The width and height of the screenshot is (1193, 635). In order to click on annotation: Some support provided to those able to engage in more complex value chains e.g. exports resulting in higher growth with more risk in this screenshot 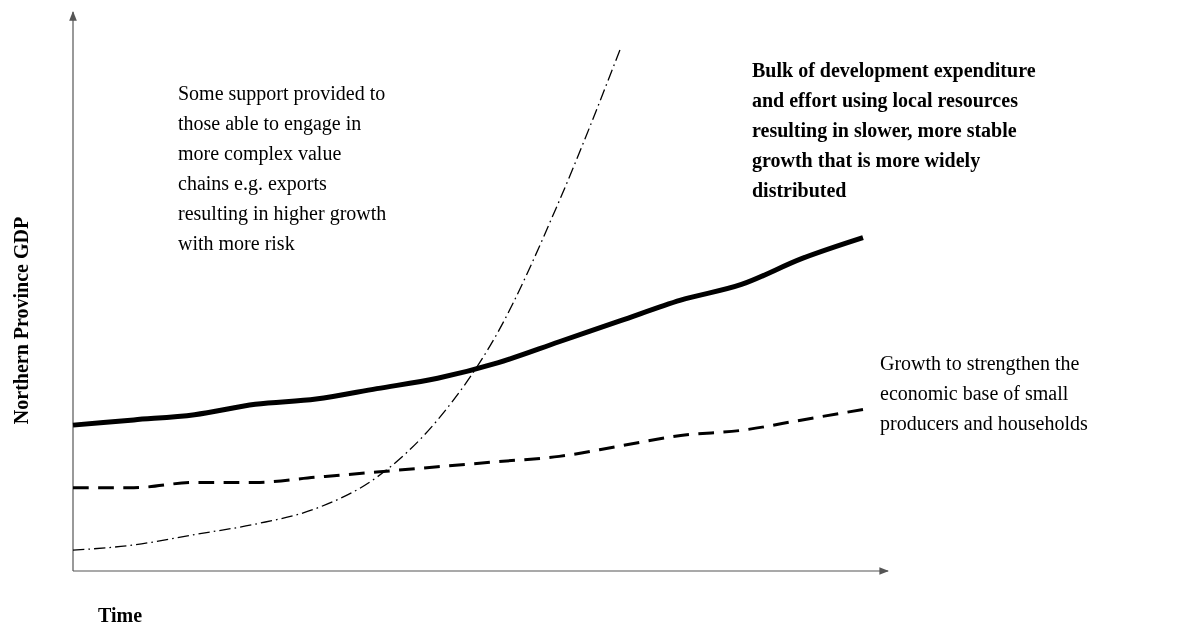, I will do `click(282, 168)`.